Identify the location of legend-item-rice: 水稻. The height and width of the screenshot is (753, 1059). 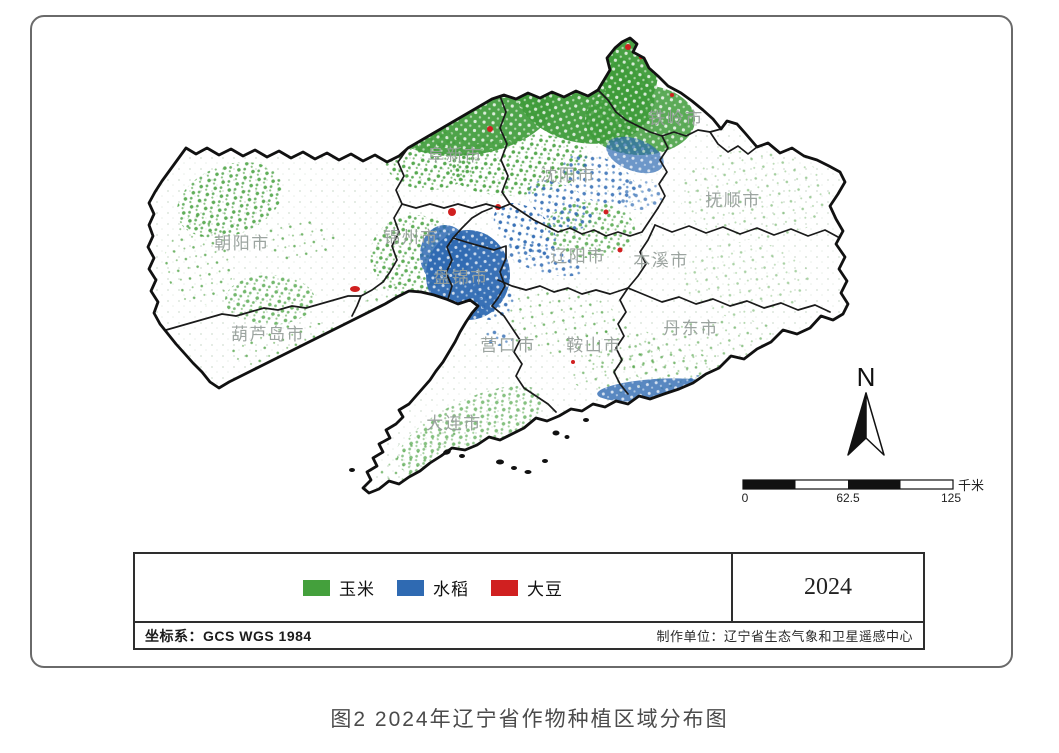
(433, 587).